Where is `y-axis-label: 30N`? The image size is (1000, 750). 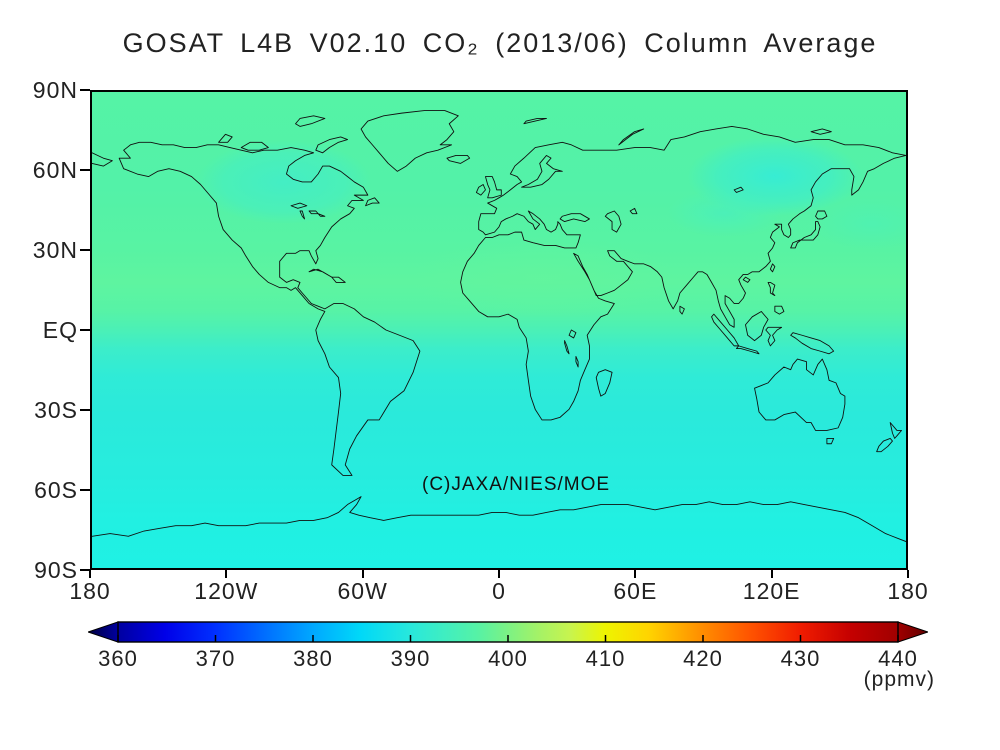 y-axis-label: 30N is located at coordinates (55, 250).